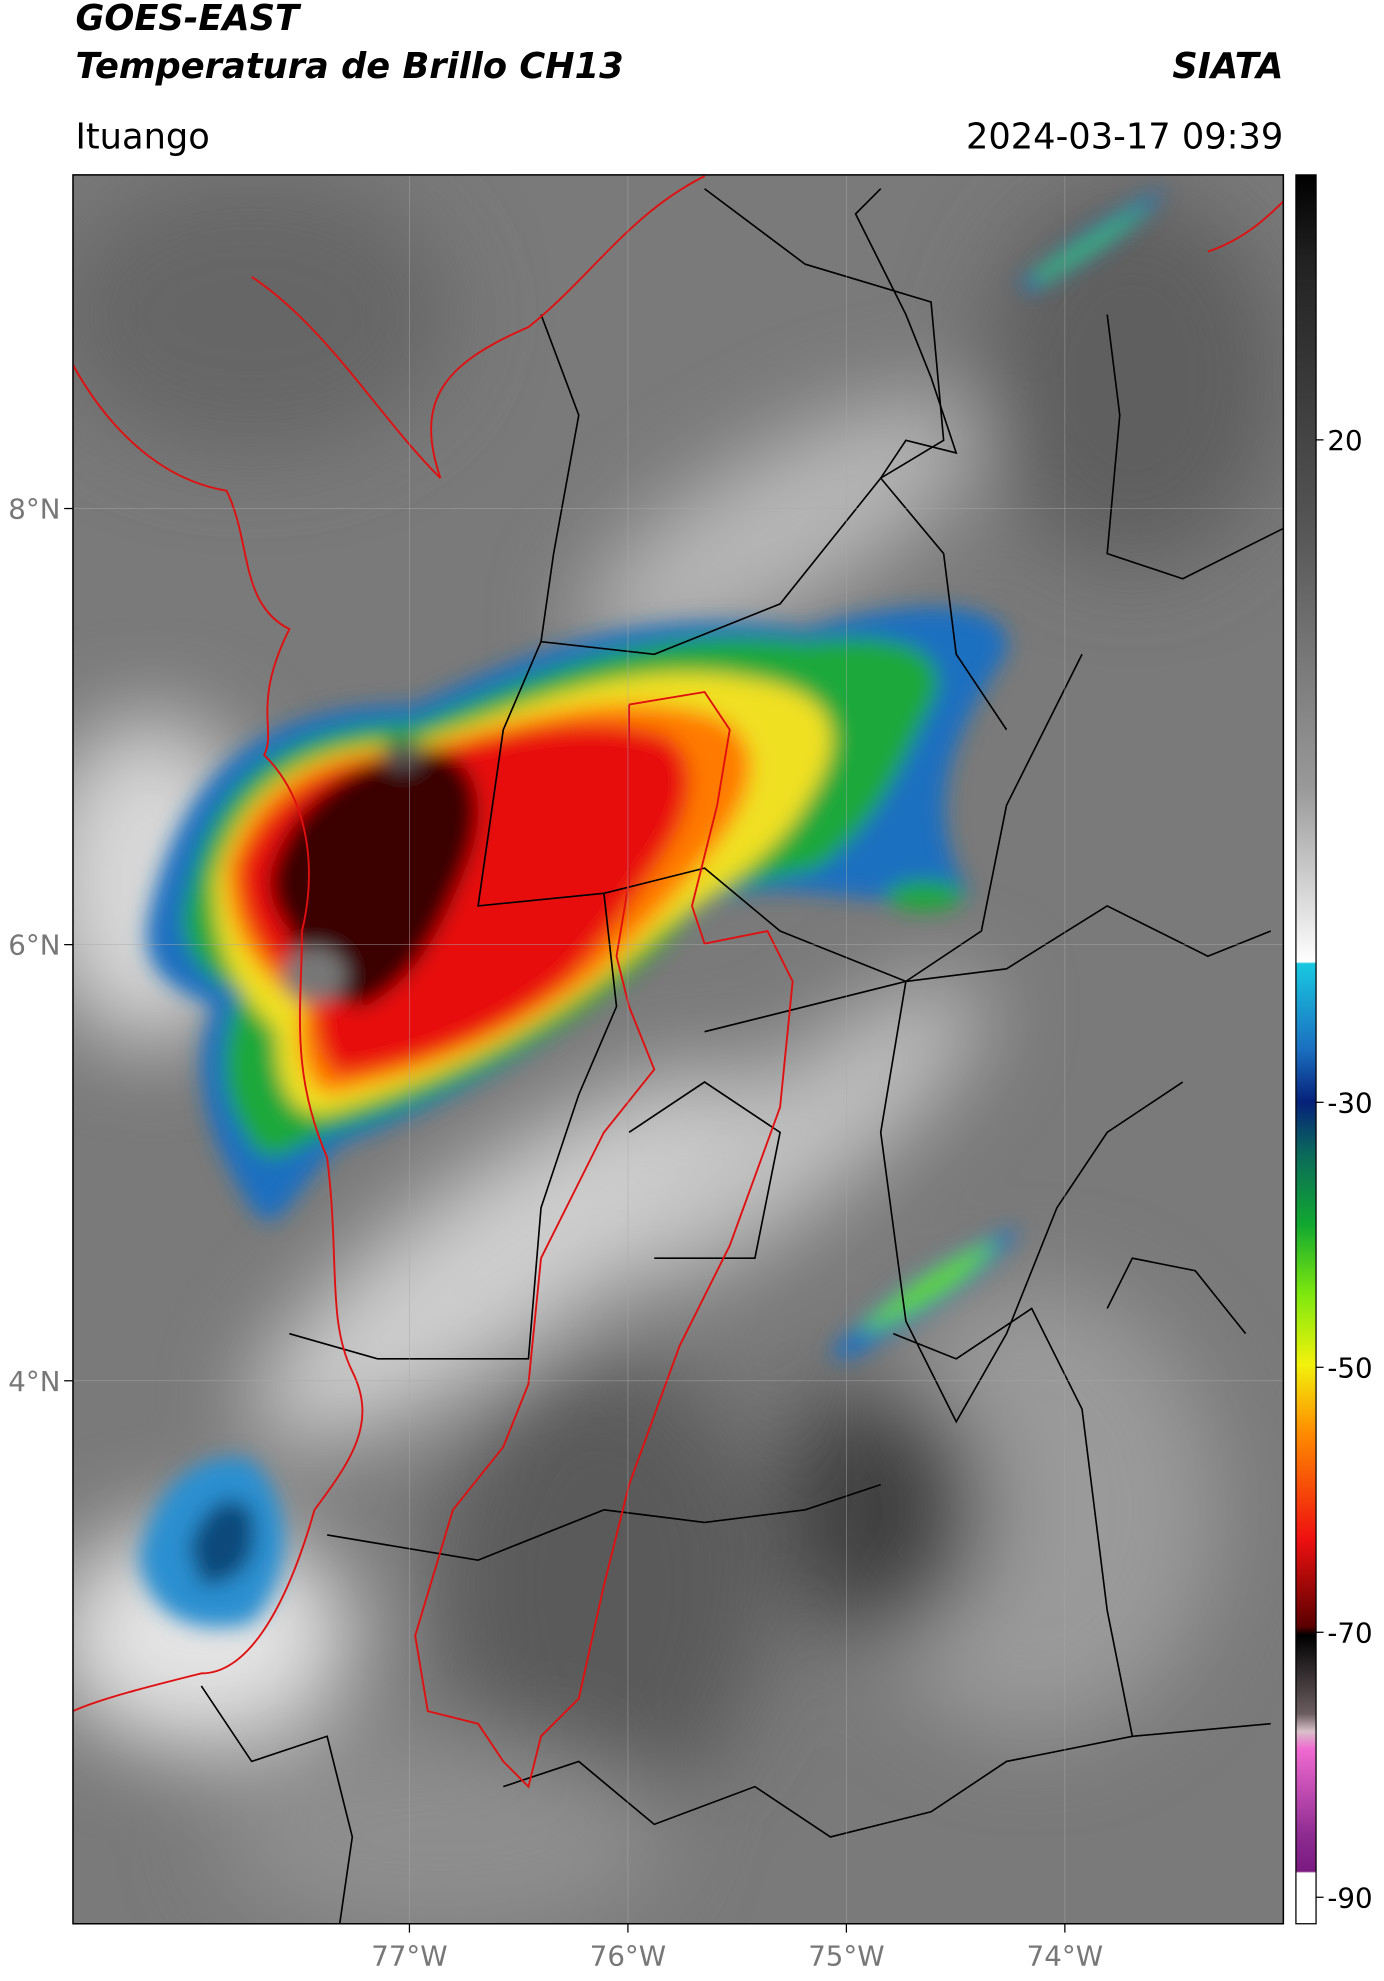  Describe the element at coordinates (34, 945) in the screenshot. I see `y-tick-label: 6°N` at that location.